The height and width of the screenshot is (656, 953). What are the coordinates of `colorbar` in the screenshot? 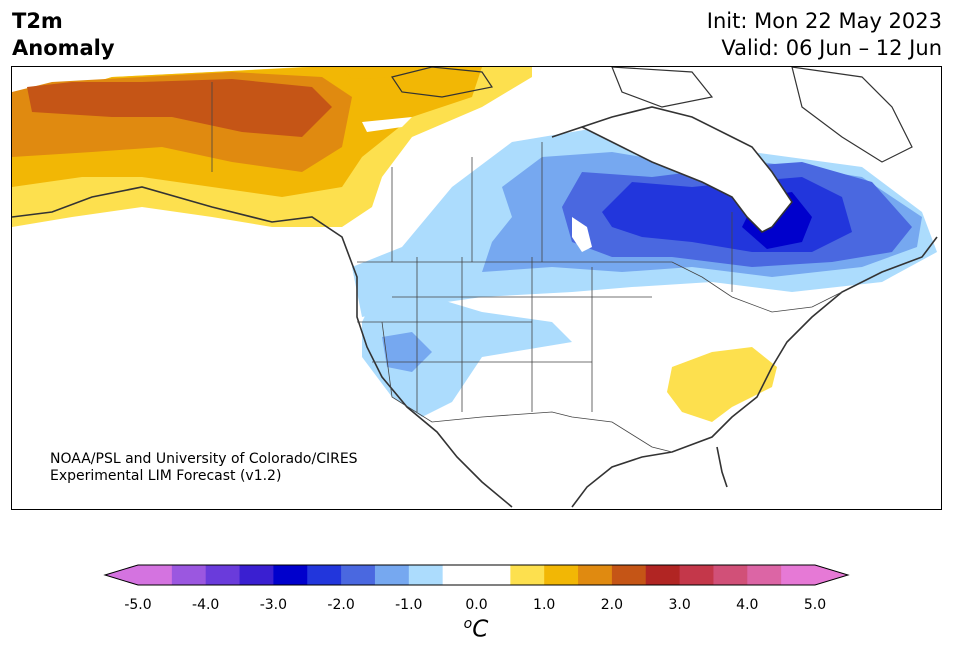 It's located at (476, 575).